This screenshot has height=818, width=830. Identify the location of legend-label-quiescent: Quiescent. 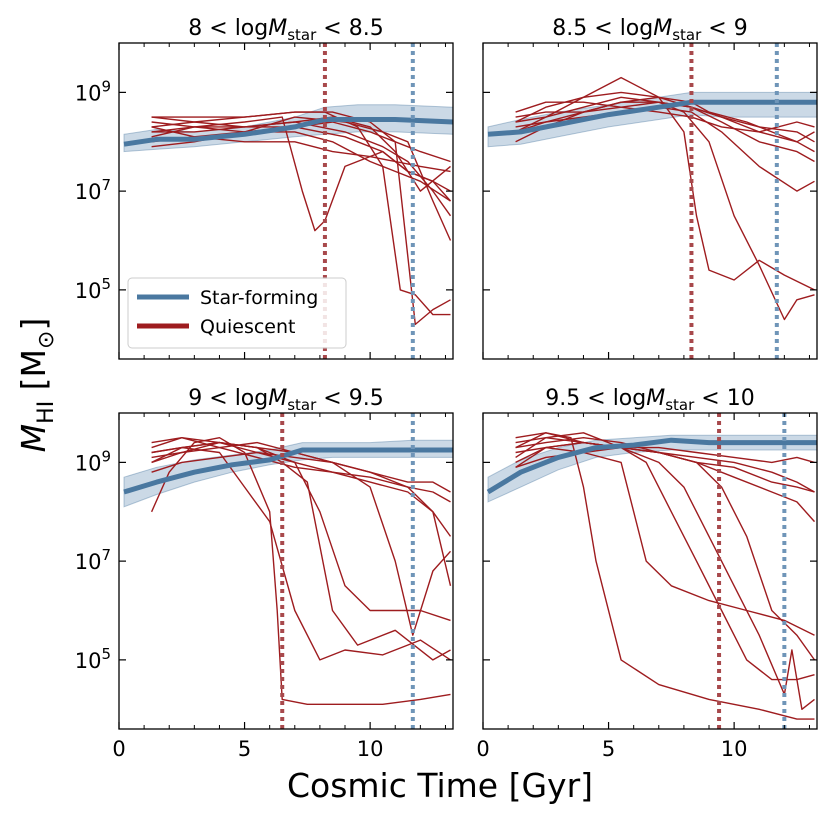
(248, 327).